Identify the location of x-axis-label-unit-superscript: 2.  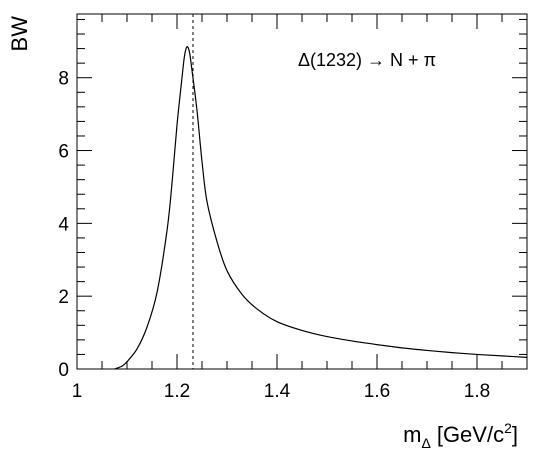
(508, 428).